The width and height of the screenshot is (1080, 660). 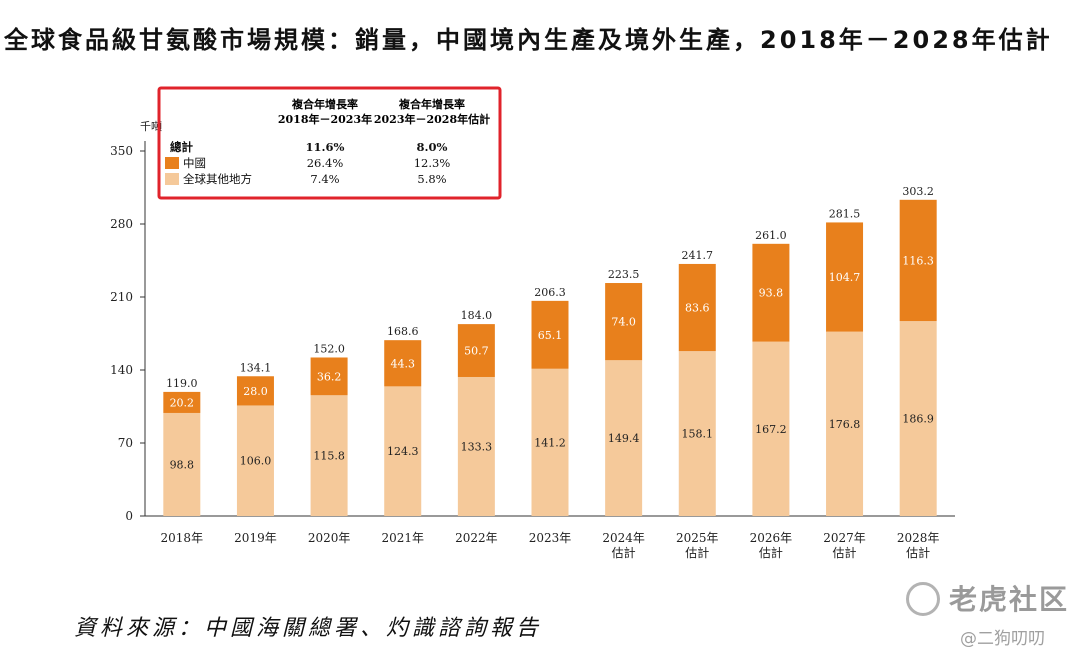 I want to click on data-label-china: 74.0, so click(x=623, y=322).